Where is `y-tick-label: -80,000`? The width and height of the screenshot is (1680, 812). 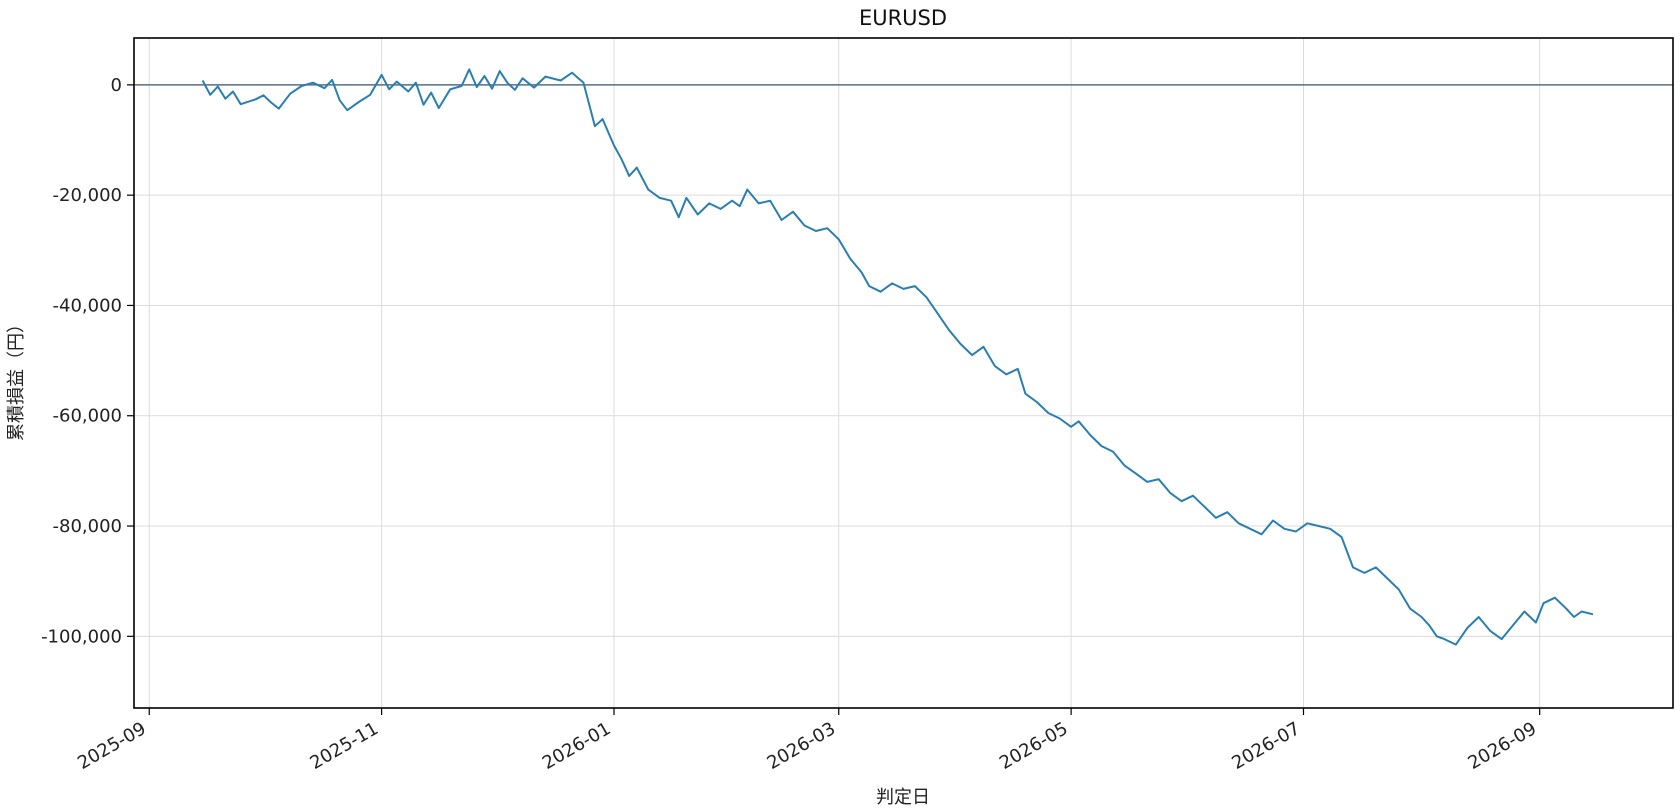
y-tick-label: -80,000 is located at coordinates (87, 526).